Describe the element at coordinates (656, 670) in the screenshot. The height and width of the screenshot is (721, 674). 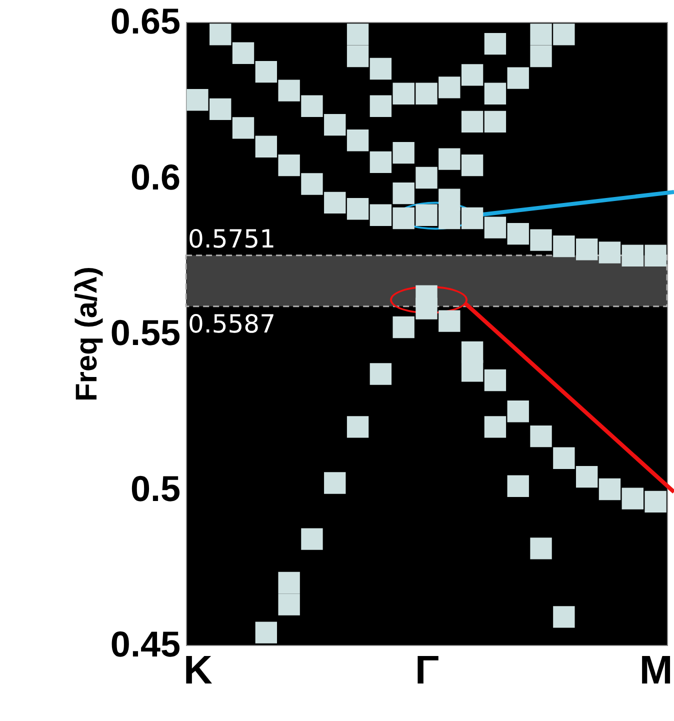
I see `x-tick-label: M` at that location.